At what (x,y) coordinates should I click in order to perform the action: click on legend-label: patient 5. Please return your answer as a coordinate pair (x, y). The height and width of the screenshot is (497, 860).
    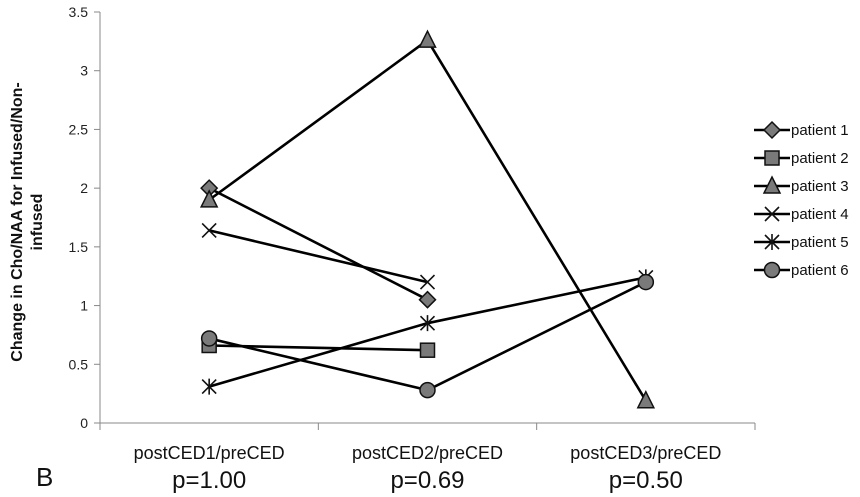
    Looking at the image, I should click on (820, 242).